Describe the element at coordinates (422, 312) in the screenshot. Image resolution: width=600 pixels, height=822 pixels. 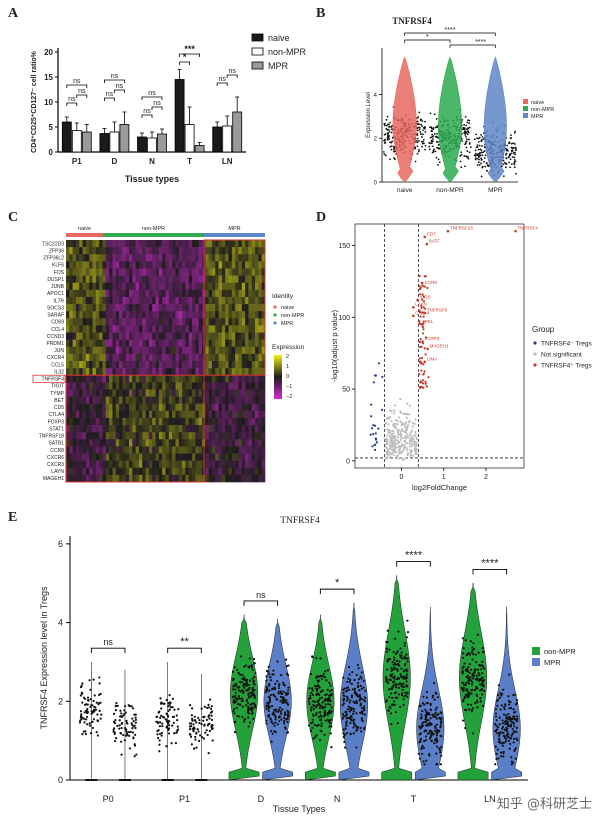
I see `d-gene-label: CTLA4` at that location.